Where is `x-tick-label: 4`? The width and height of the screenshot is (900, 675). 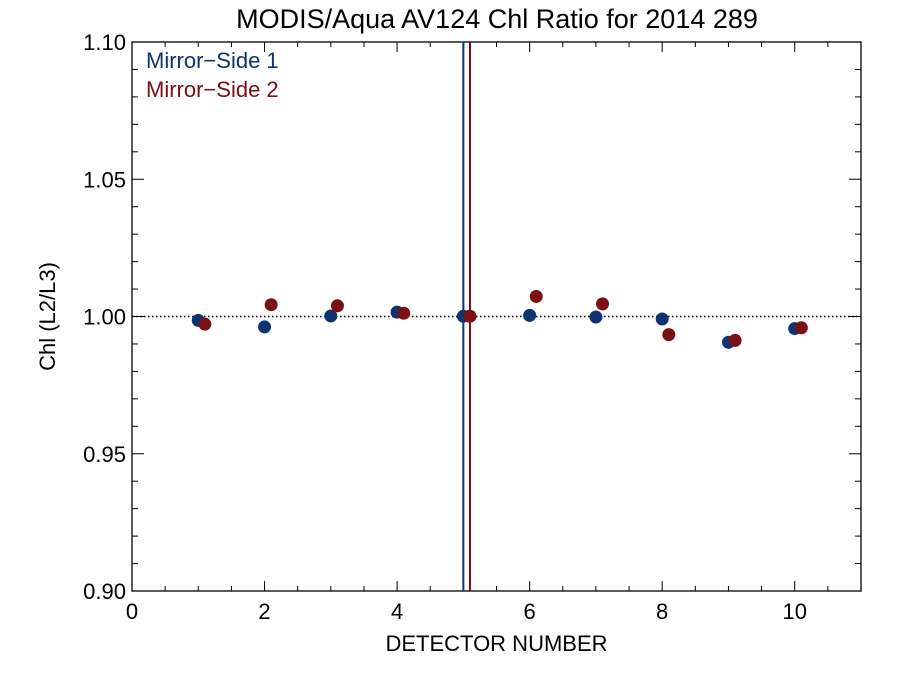 x-tick-label: 4 is located at coordinates (397, 611).